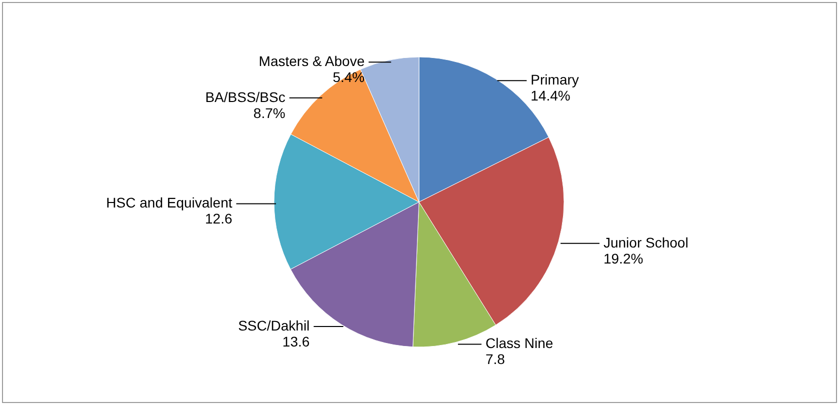  What do you see at coordinates (645, 242) in the screenshot?
I see `slice-label: Junior School` at bounding box center [645, 242].